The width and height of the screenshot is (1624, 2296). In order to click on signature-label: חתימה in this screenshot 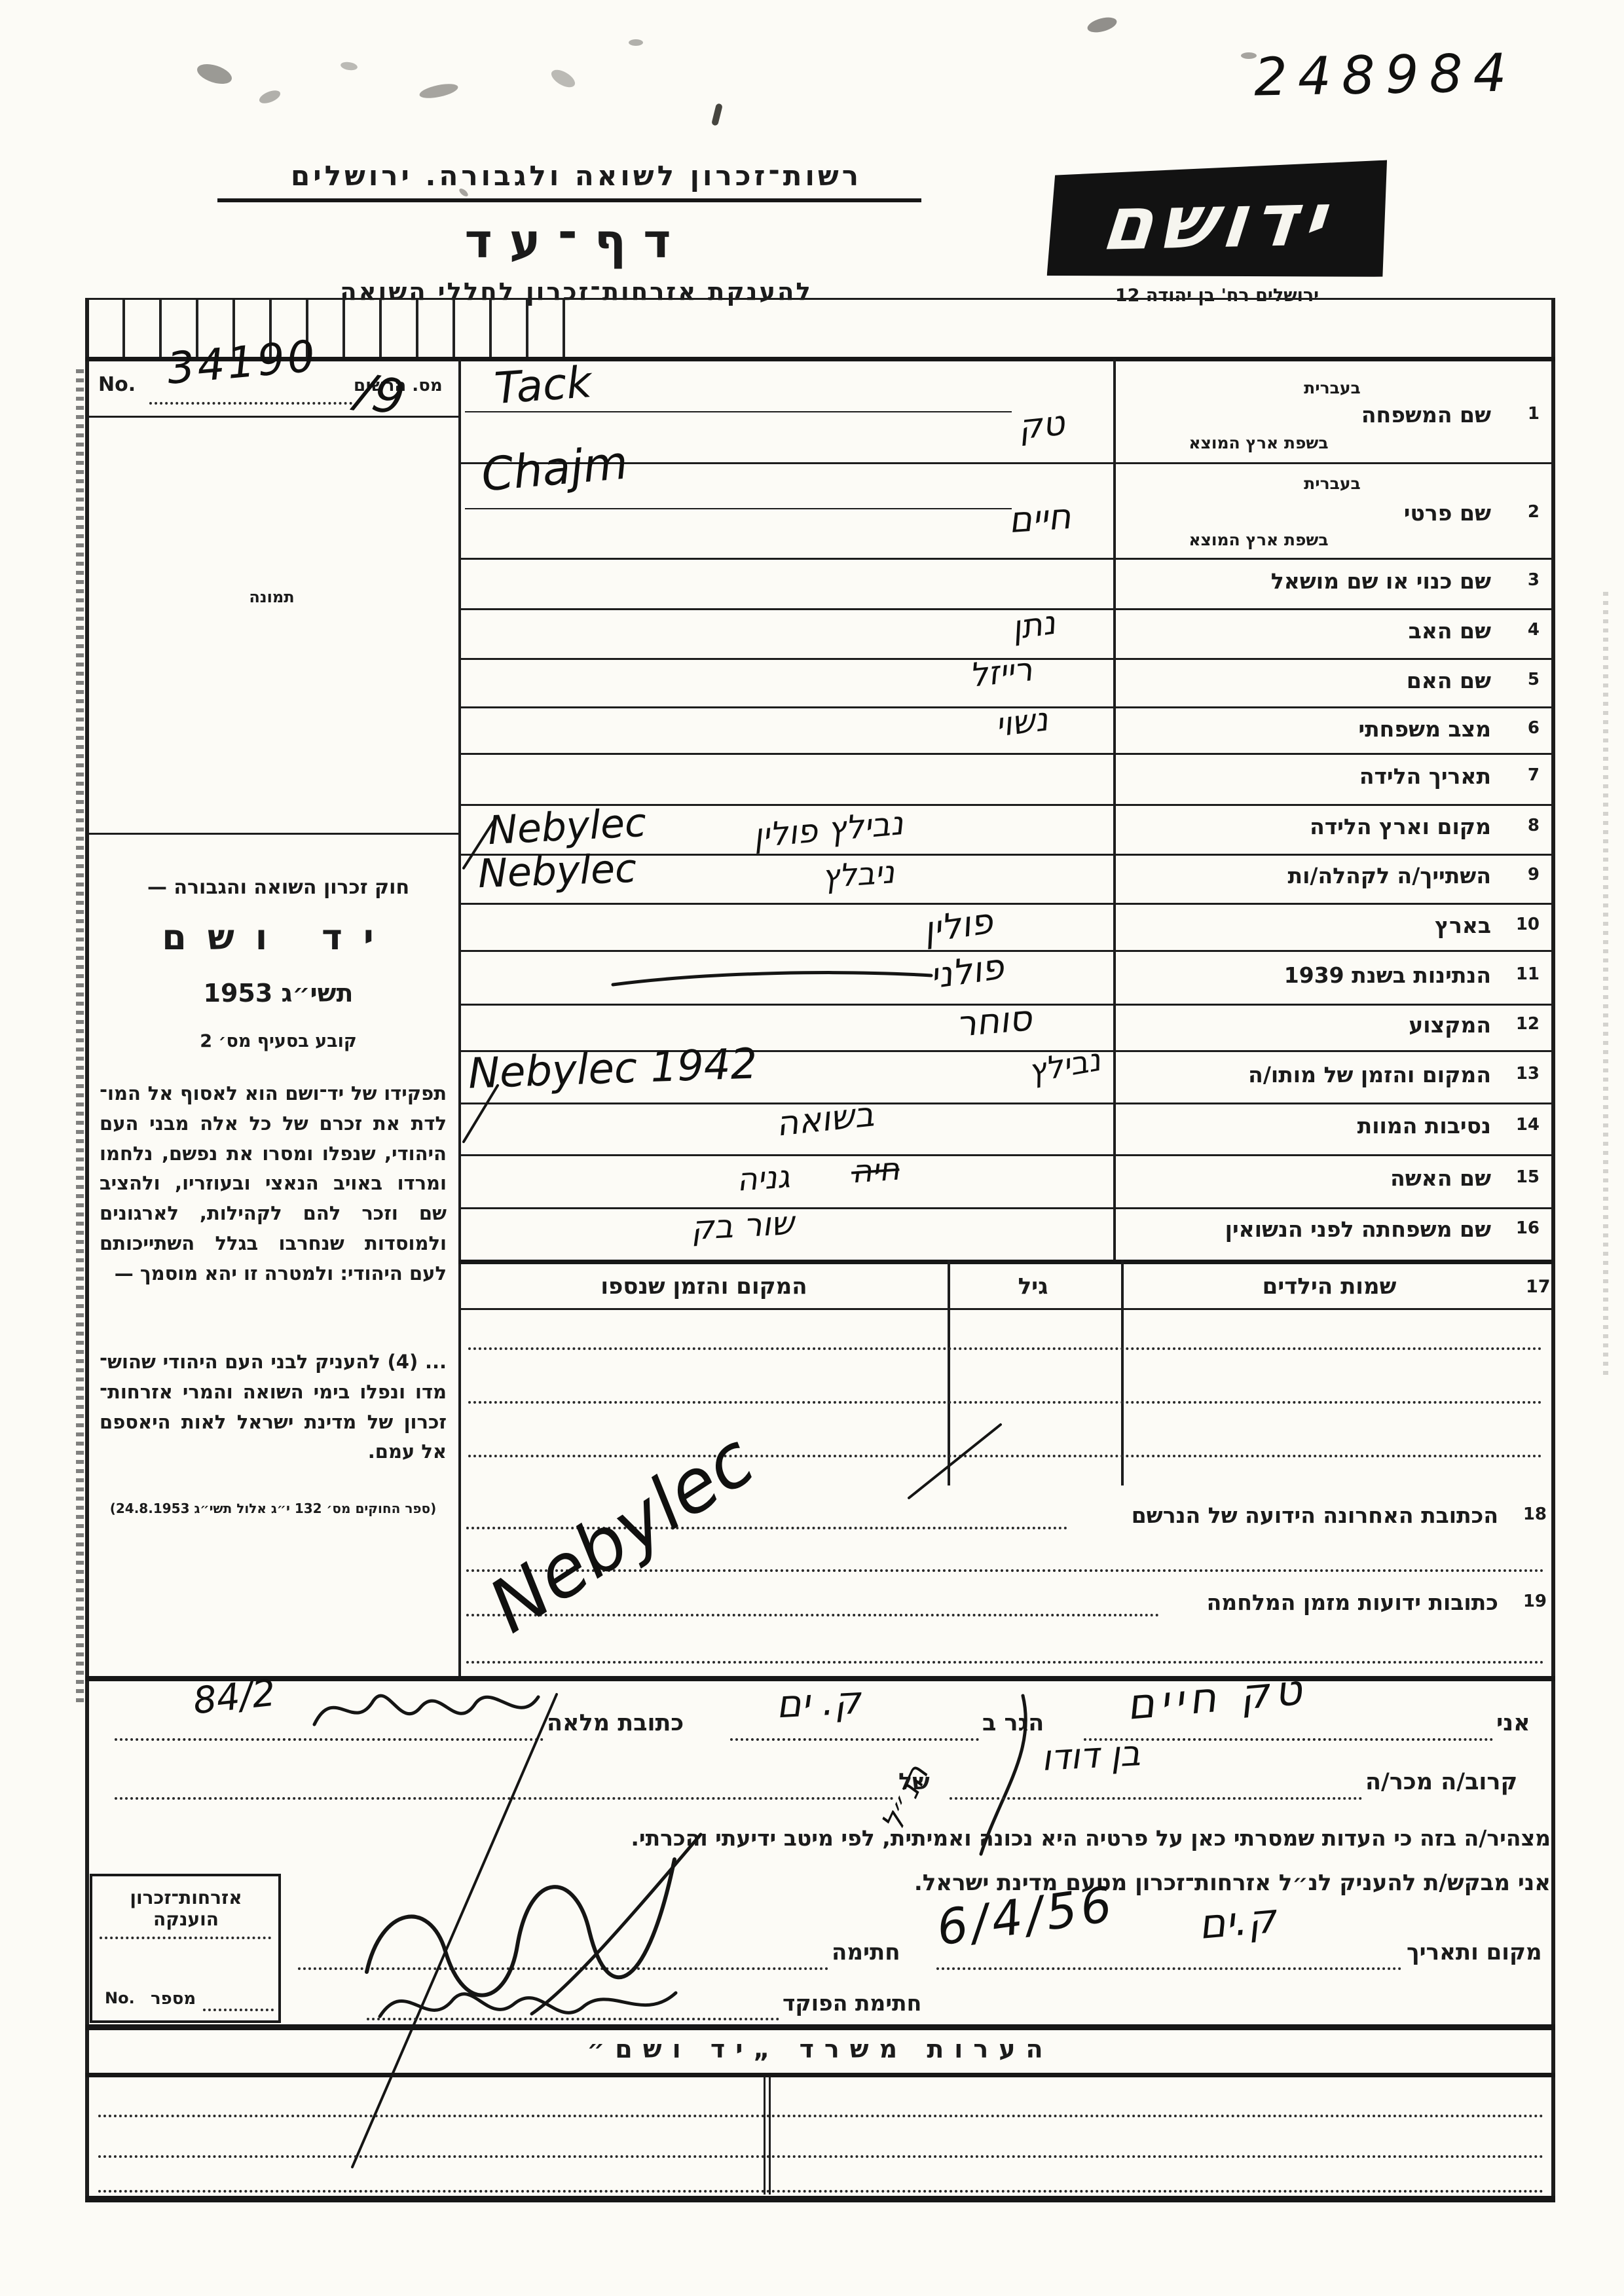, I will do `click(866, 1952)`.